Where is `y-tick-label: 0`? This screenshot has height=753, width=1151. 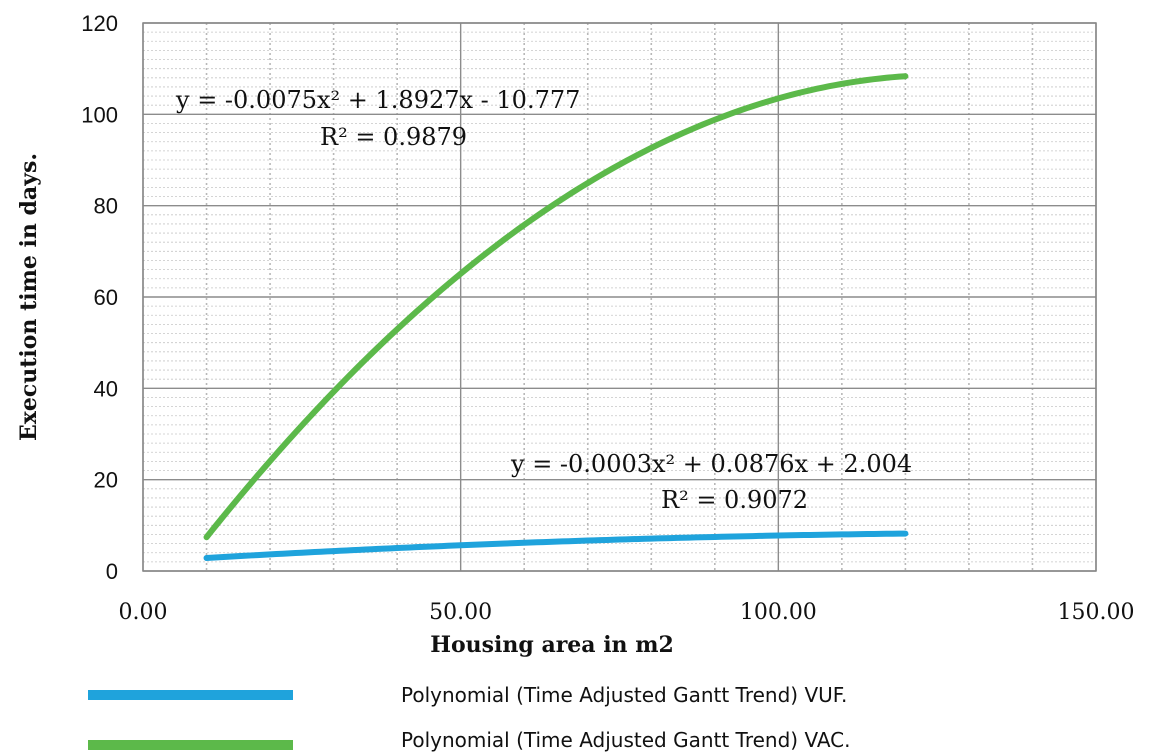
y-tick-label: 0 is located at coordinates (112, 571).